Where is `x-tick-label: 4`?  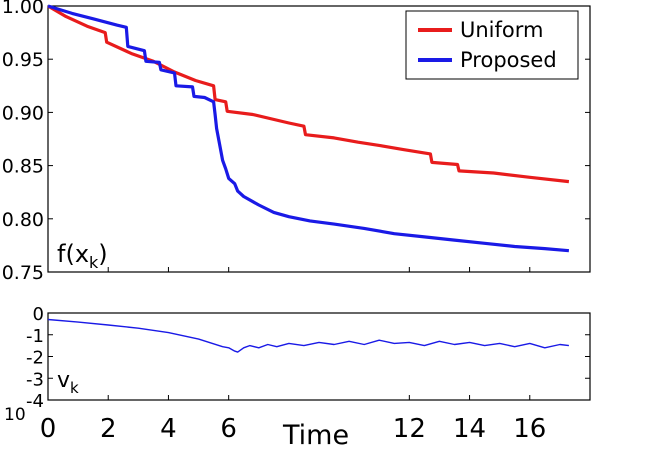
x-tick-label: 4 is located at coordinates (168, 429).